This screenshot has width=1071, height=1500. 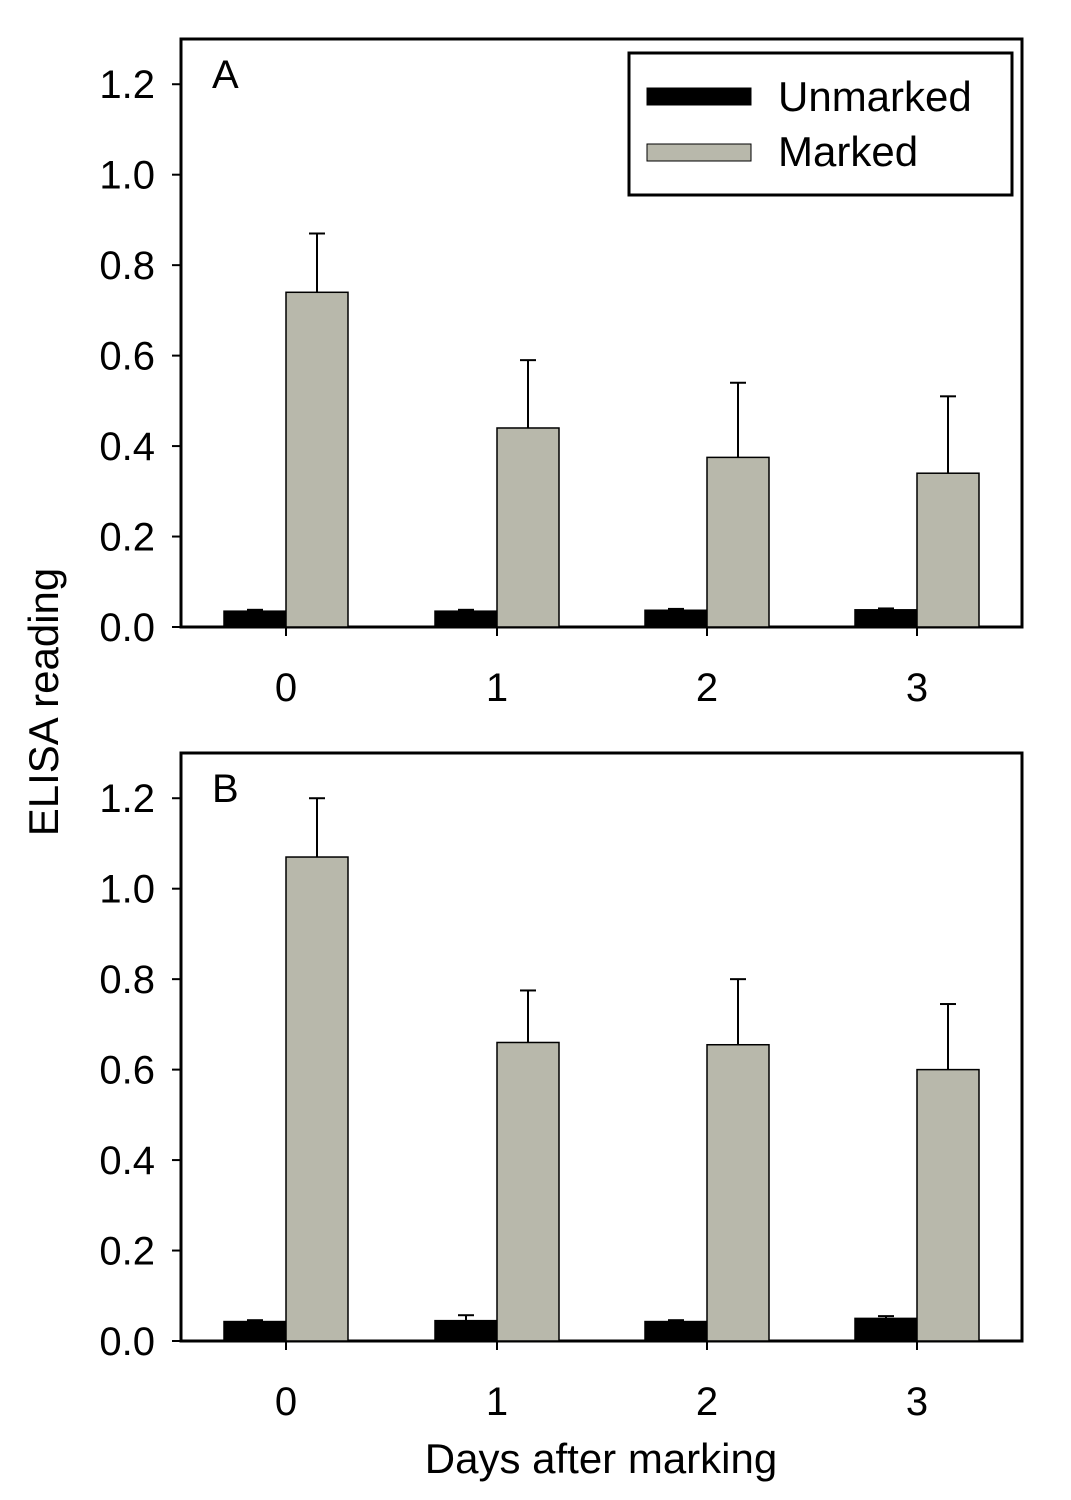 What do you see at coordinates (127, 1161) in the screenshot?
I see `panel-b-y-tick-label: 0.4` at bounding box center [127, 1161].